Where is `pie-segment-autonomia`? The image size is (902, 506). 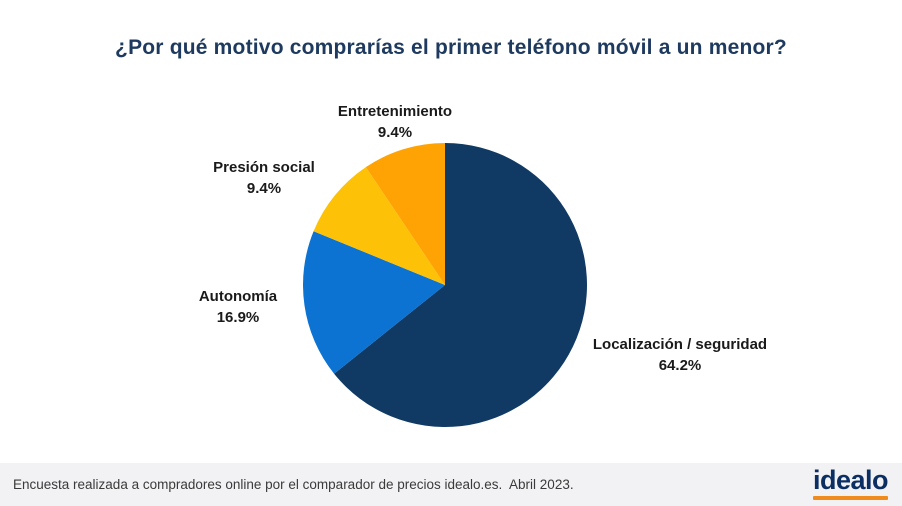
pie-segment-autonomia is located at coordinates (374, 302).